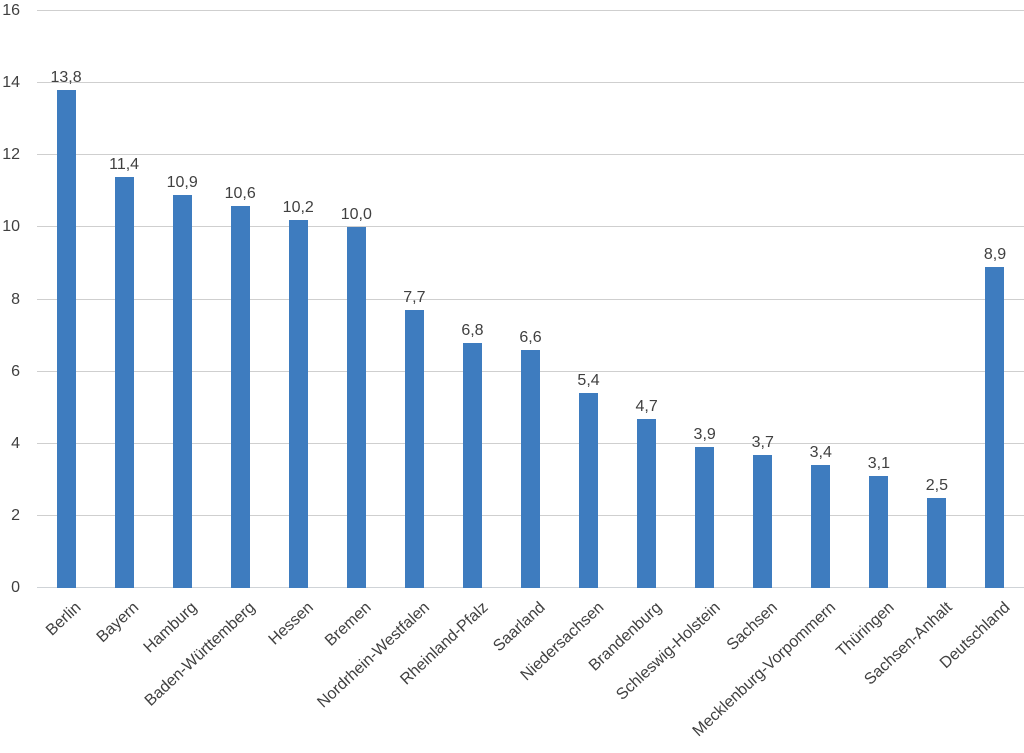 The height and width of the screenshot is (753, 1024). I want to click on bar-hamburg, so click(182, 391).